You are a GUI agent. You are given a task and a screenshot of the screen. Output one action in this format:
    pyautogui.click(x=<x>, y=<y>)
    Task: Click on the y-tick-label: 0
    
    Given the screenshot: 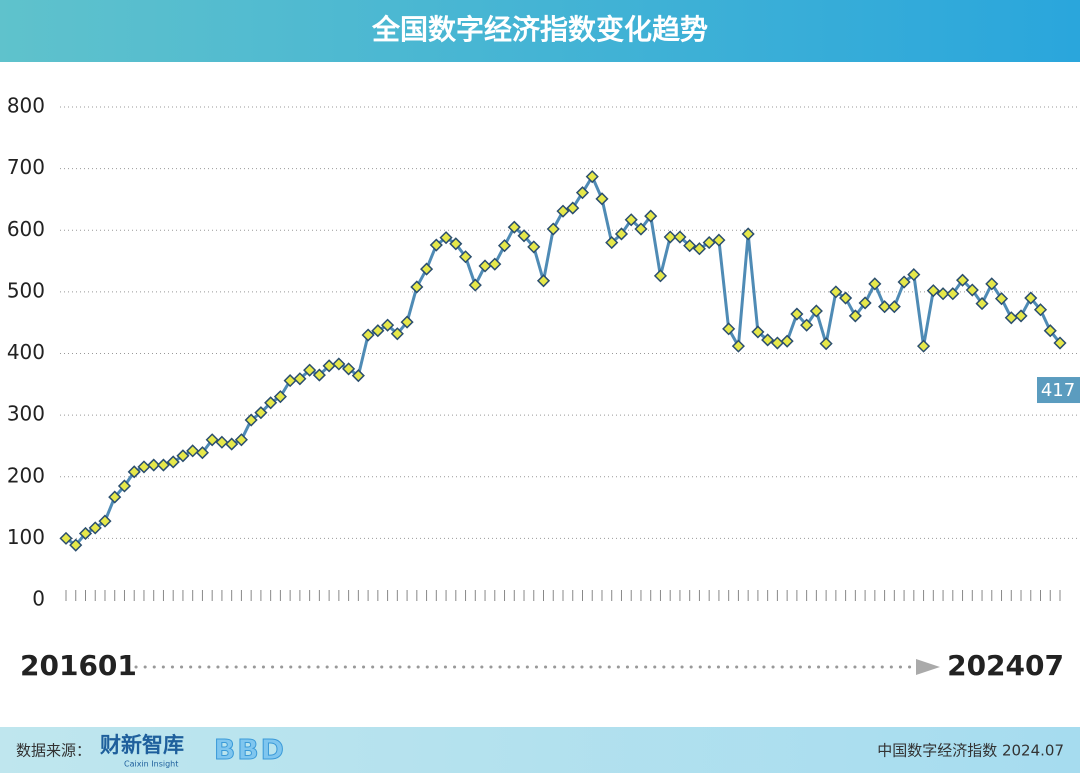 What is the action you would take?
    pyautogui.click(x=38, y=599)
    